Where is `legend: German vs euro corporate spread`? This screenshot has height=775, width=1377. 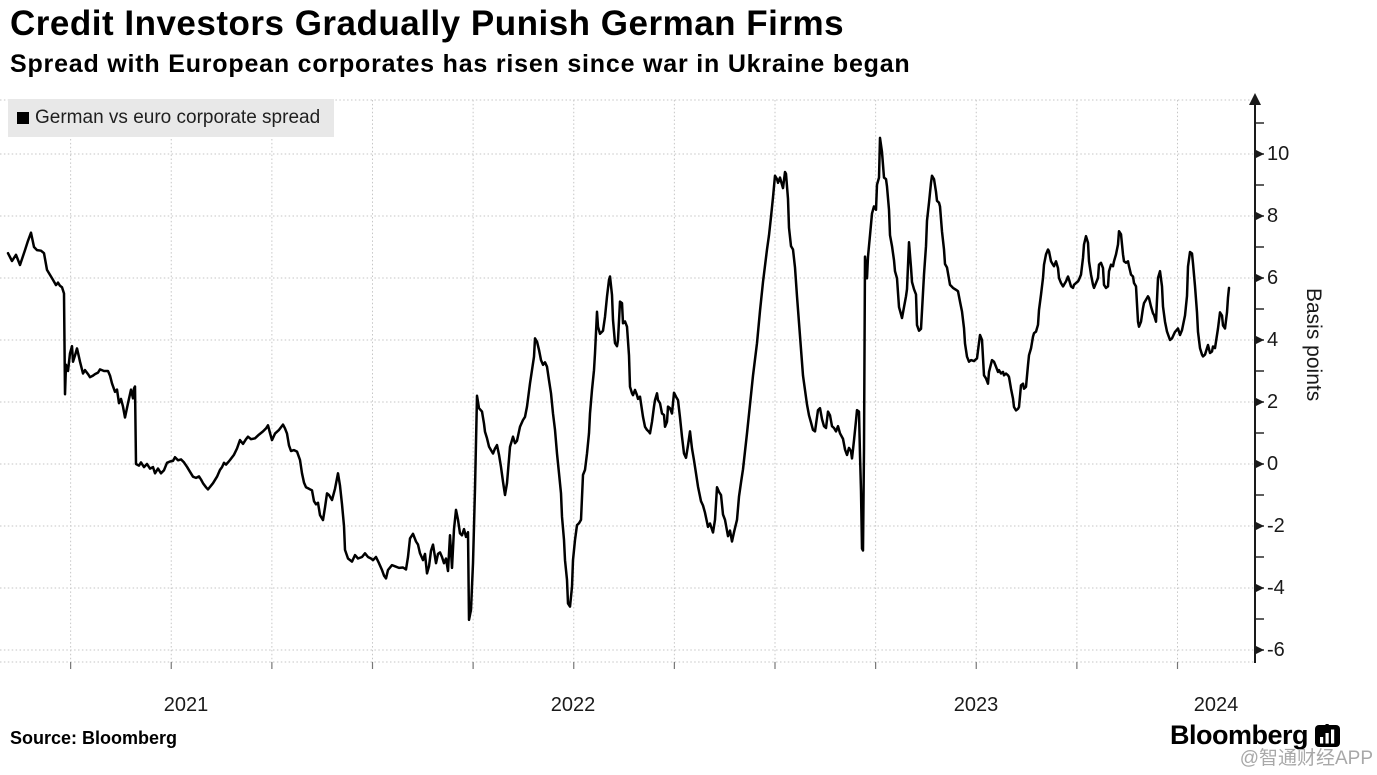 legend: German vs euro corporate spread is located at coordinates (171, 118).